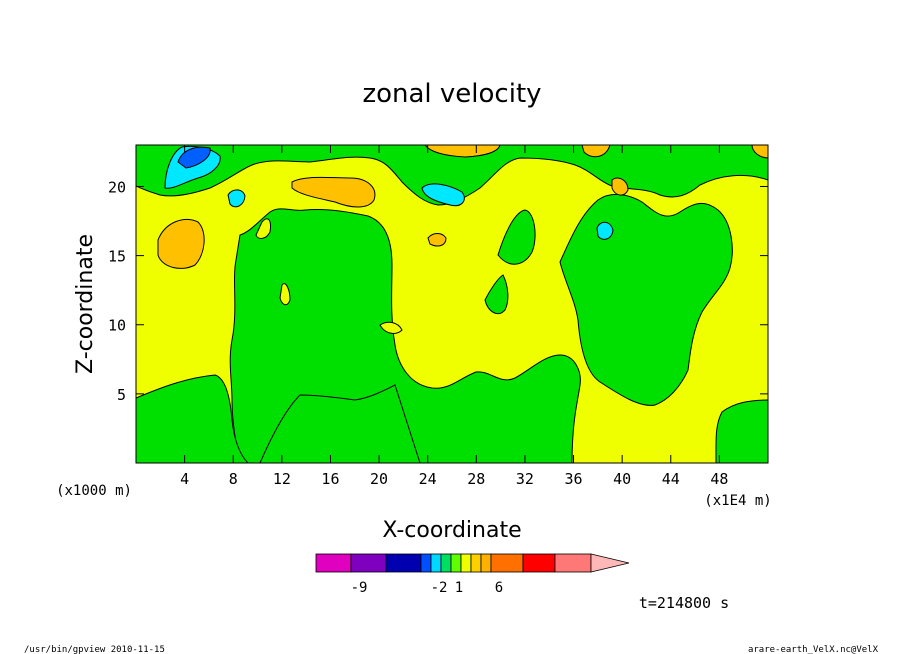 This screenshot has height=654, width=904. I want to click on green-bottom-right, so click(741, 431).